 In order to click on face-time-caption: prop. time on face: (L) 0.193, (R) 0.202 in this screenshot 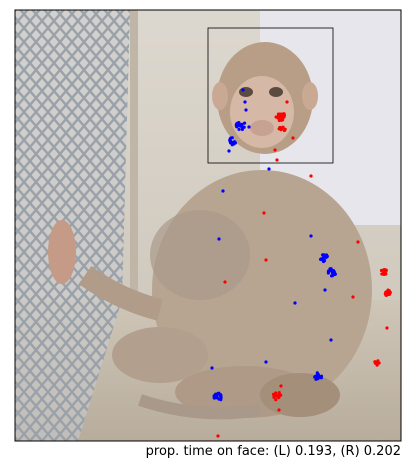, I will do `click(273, 451)`.